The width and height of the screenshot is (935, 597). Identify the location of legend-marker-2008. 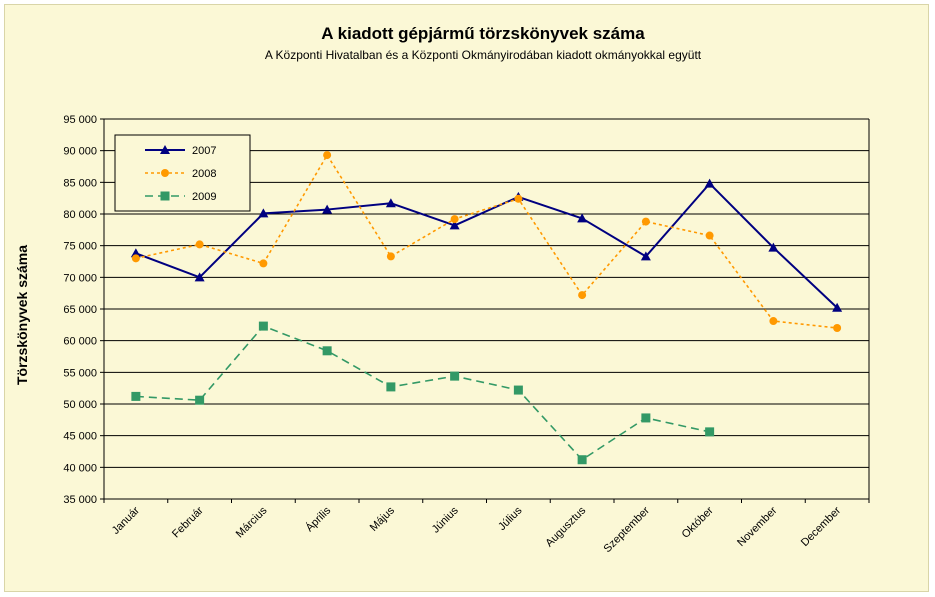
(165, 173).